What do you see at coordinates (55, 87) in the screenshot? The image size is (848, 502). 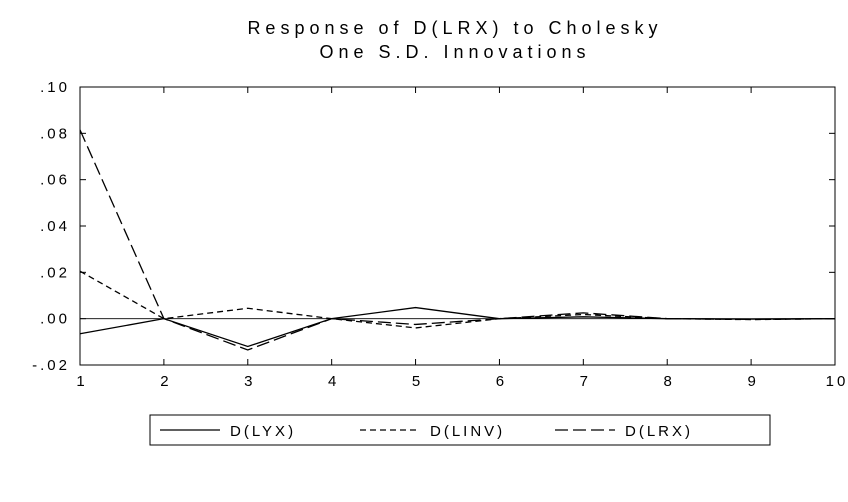 I see `y-tick-label: .10` at bounding box center [55, 87].